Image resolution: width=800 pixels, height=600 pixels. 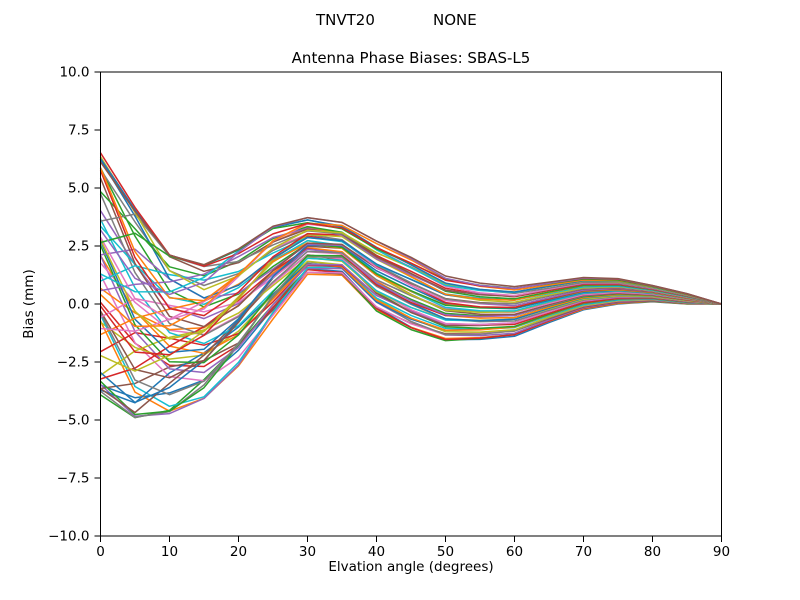 What do you see at coordinates (78, 247) in the screenshot?
I see `y-tick-label: 2.5` at bounding box center [78, 247].